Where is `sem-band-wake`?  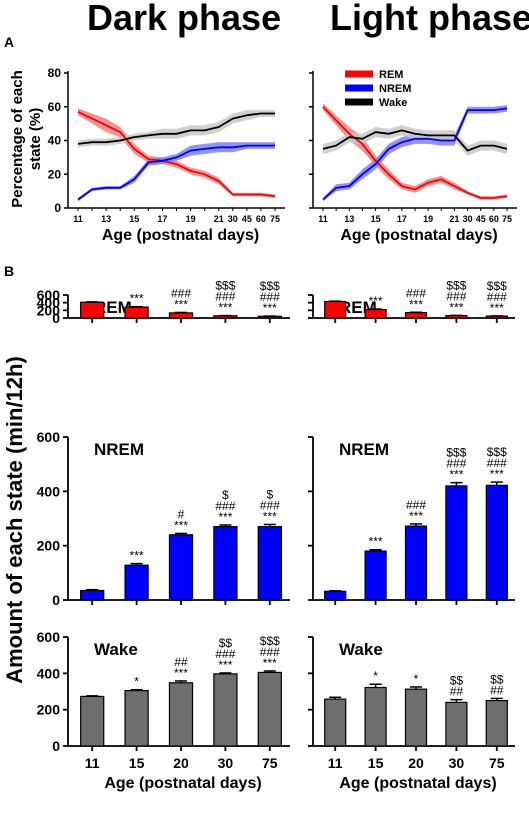 sem-band-wake is located at coordinates (415, 140).